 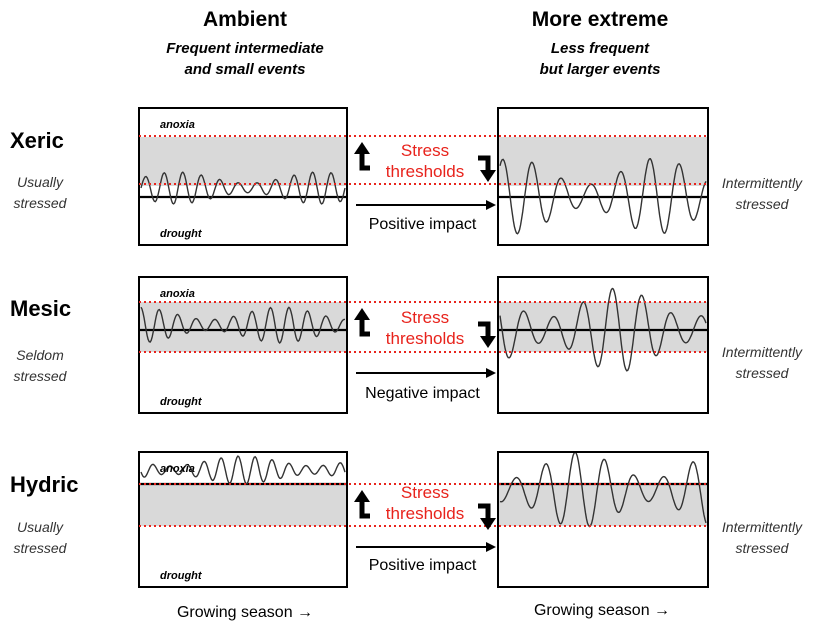 What do you see at coordinates (40, 366) in the screenshot?
I see `row-note-mesic: Seldom stressed` at bounding box center [40, 366].